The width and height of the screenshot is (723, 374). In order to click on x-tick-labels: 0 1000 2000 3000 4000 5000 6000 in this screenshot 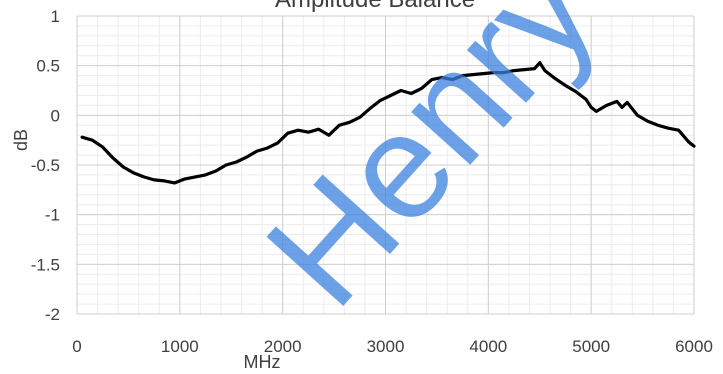, I will do `click(392, 346)`.